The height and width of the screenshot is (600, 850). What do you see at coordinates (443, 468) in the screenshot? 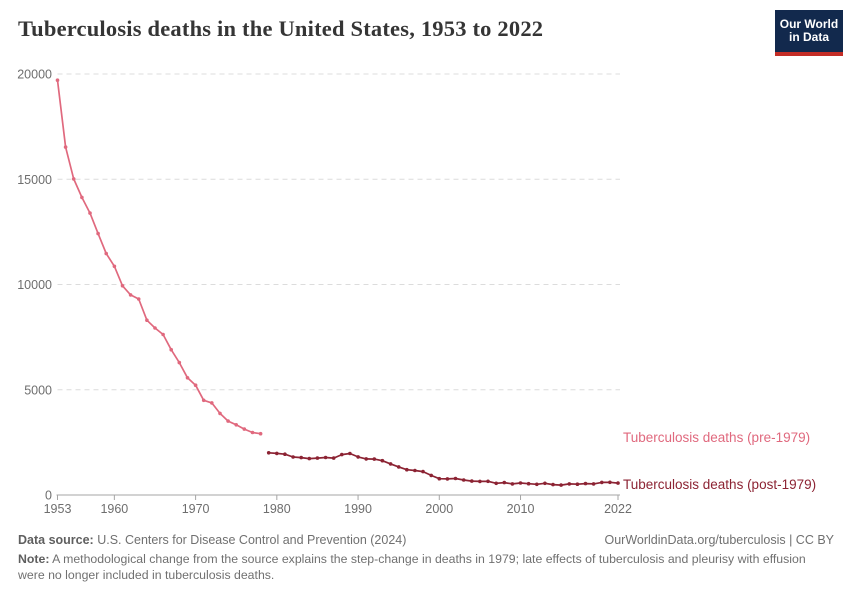
I see `series-line-post-1979` at bounding box center [443, 468].